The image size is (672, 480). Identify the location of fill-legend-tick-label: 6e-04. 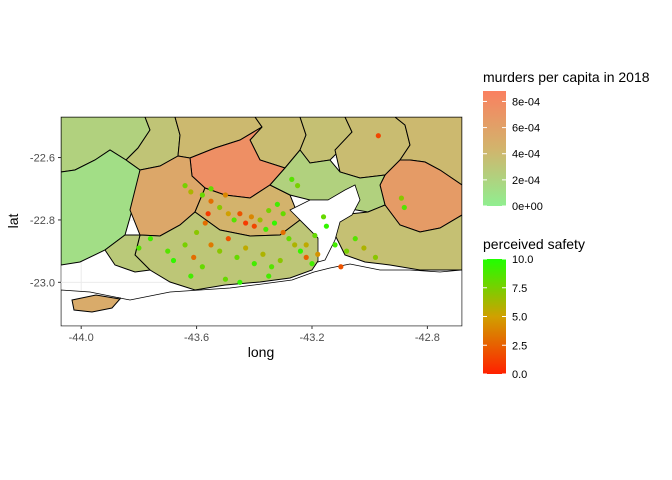
(526, 129).